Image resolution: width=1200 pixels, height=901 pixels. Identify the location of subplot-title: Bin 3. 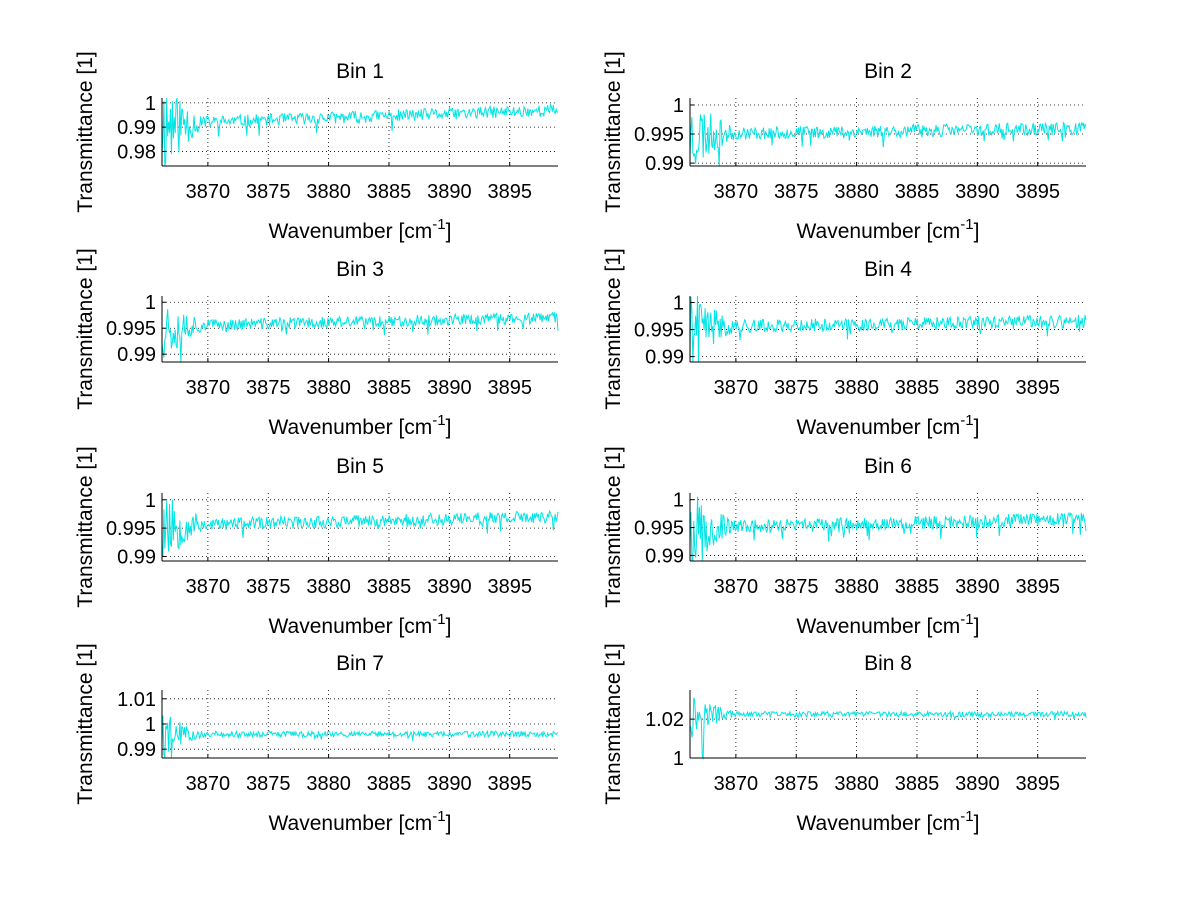
(360, 269).